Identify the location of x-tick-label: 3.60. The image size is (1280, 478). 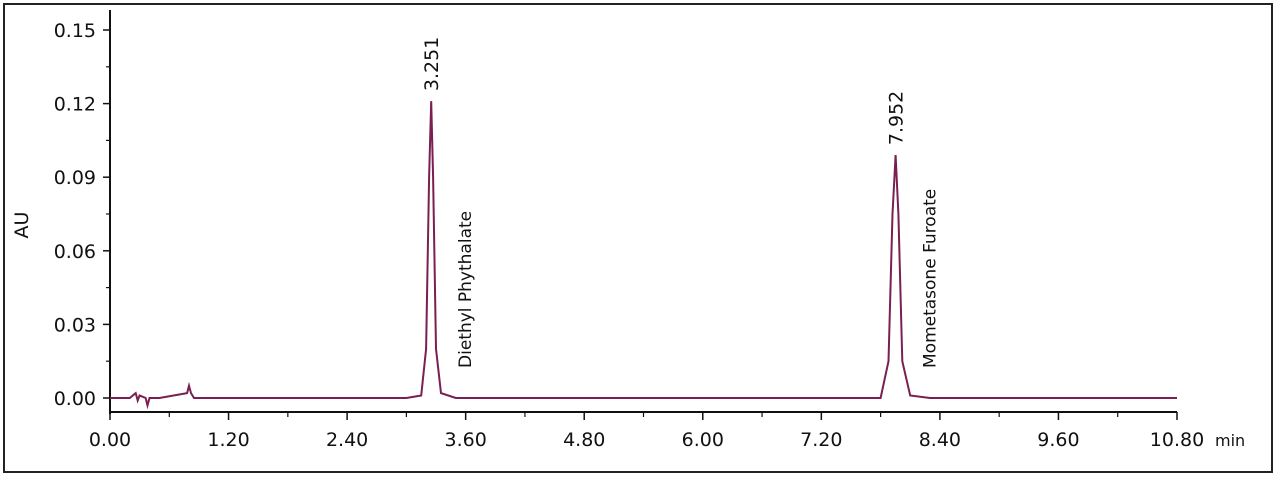
(466, 440).